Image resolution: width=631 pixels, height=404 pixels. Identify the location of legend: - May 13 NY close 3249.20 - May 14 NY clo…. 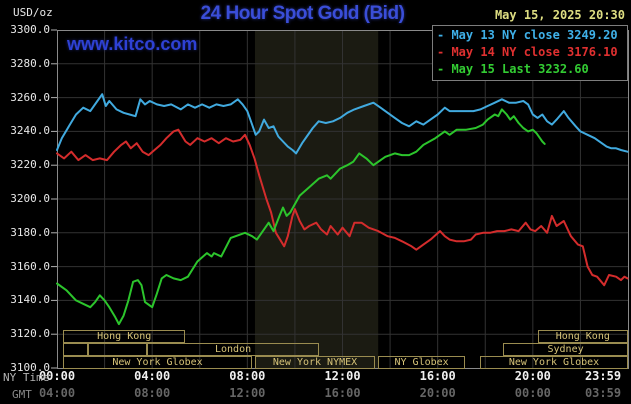
(530, 53).